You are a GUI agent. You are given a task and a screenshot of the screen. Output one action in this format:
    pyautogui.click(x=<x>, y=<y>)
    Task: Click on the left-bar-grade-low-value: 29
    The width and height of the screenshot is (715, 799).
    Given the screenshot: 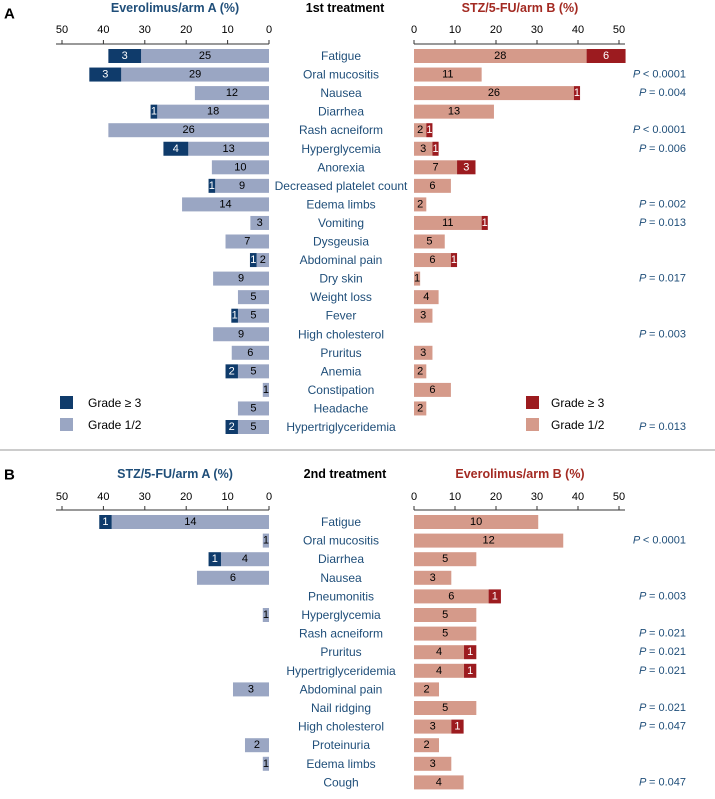 What is the action you would take?
    pyautogui.click(x=195, y=75)
    